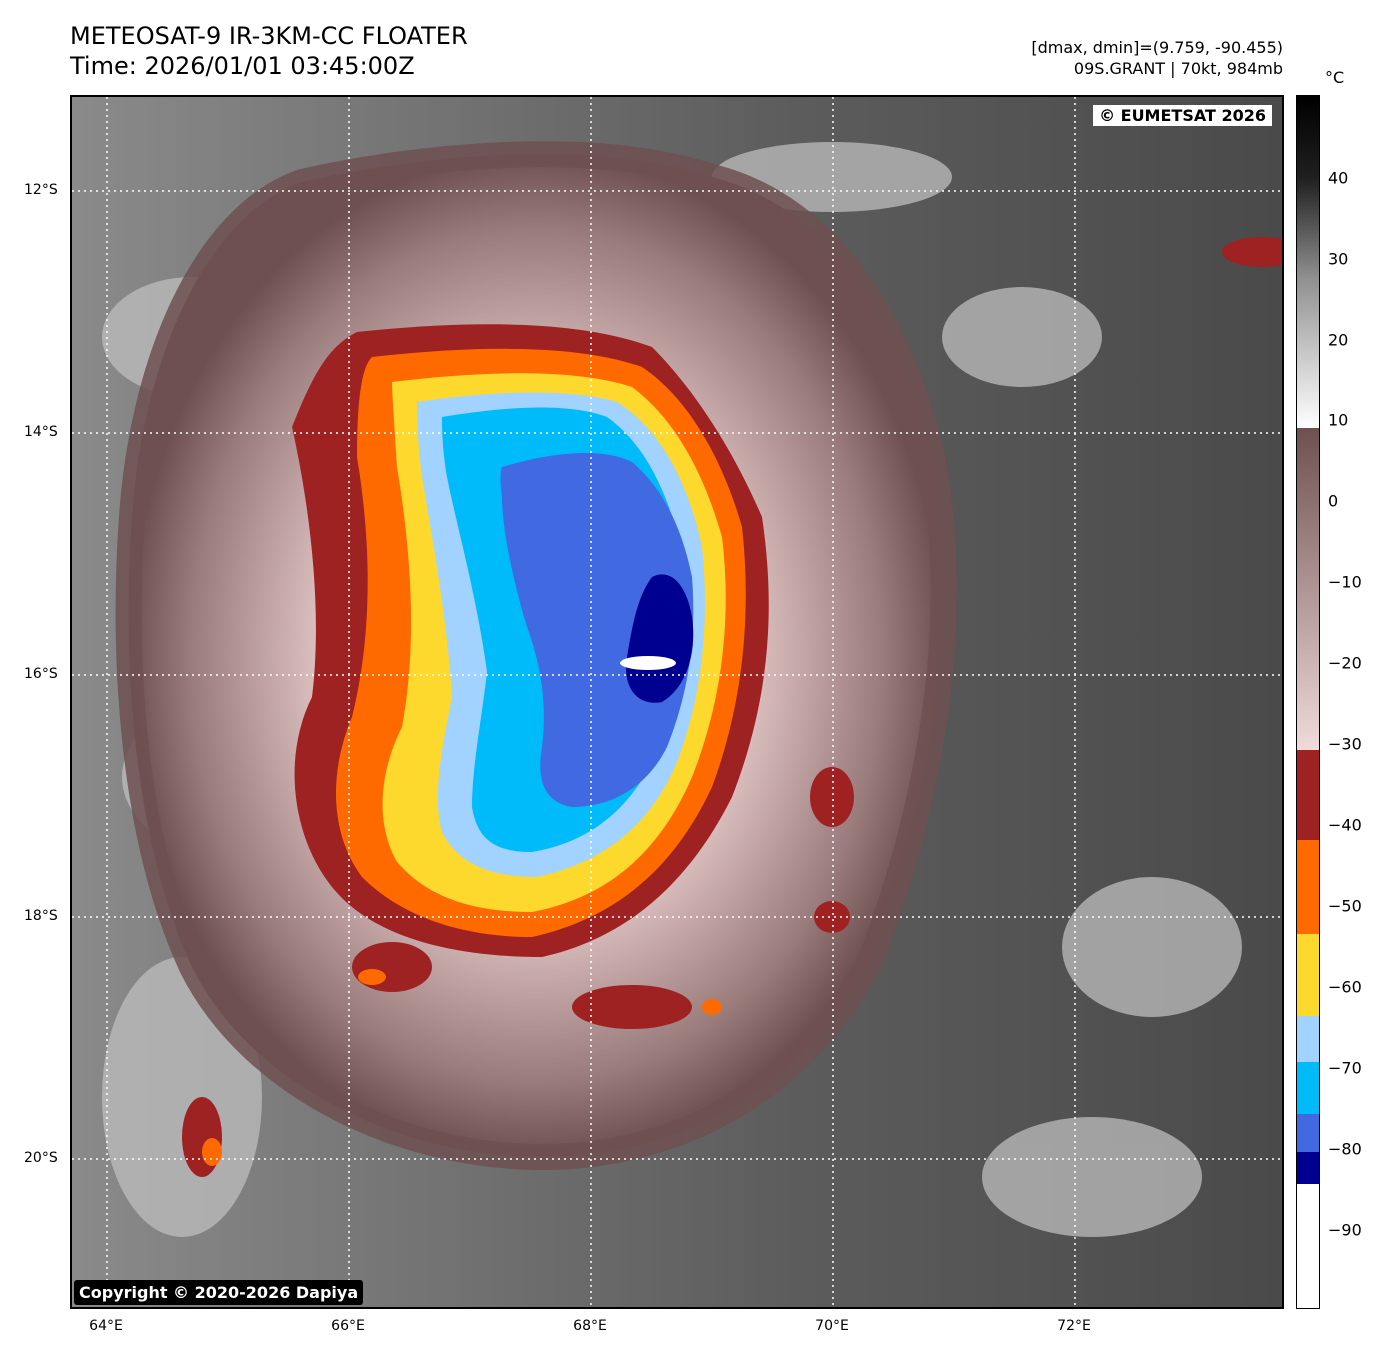  Describe the element at coordinates (1338, 259) in the screenshot. I see `colorbar-tick: 30` at that location.